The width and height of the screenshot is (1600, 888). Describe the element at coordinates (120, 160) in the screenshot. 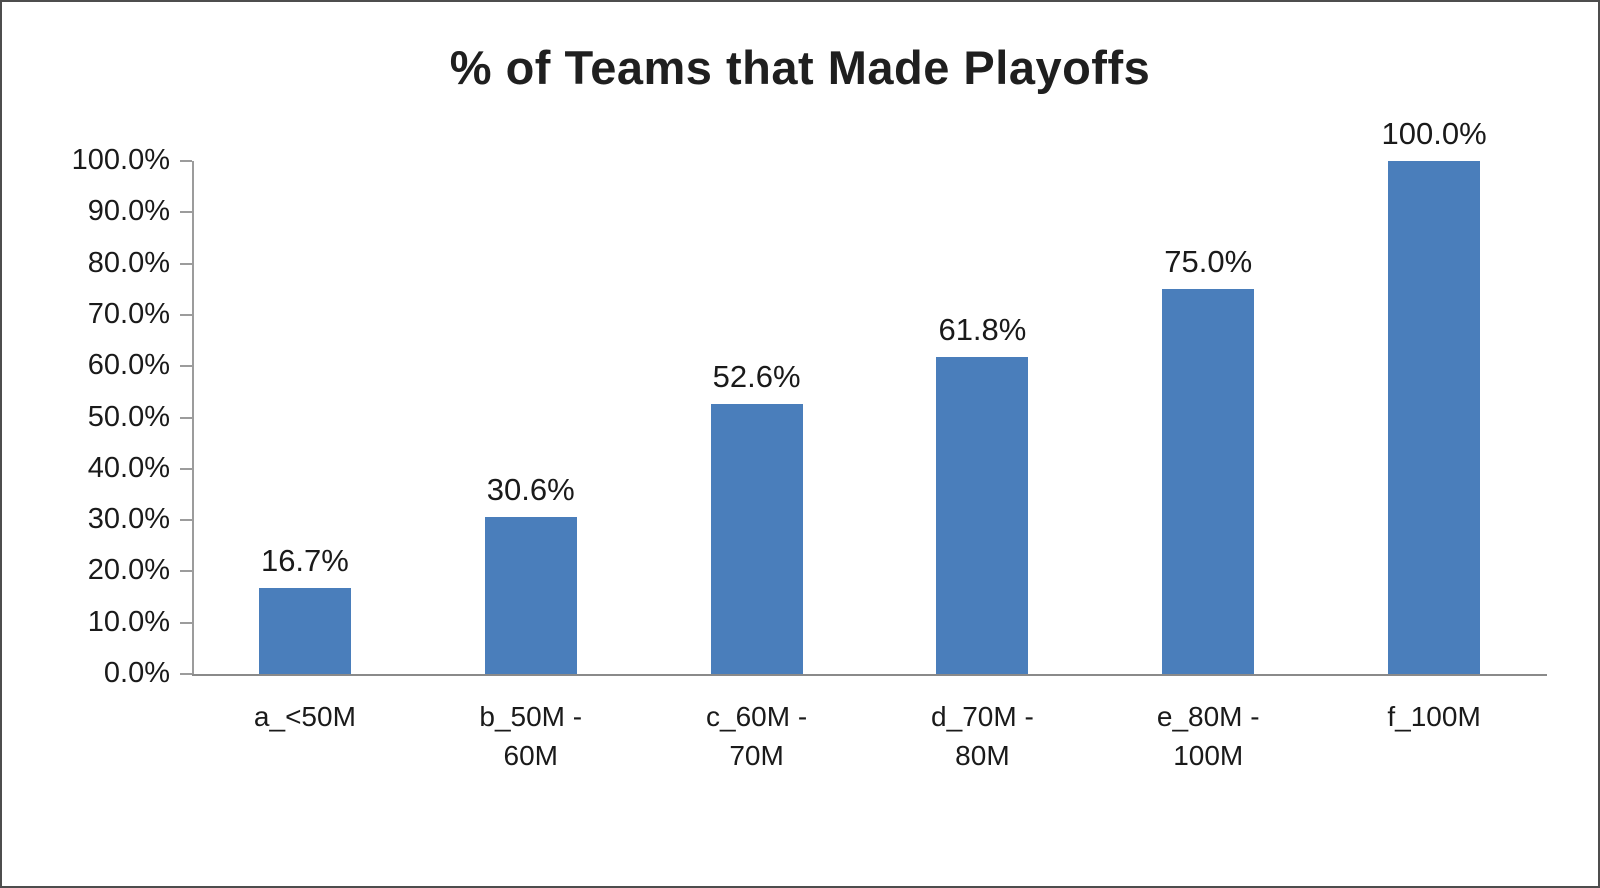

I see `y-axis-tick-label: 100.0%` at that location.